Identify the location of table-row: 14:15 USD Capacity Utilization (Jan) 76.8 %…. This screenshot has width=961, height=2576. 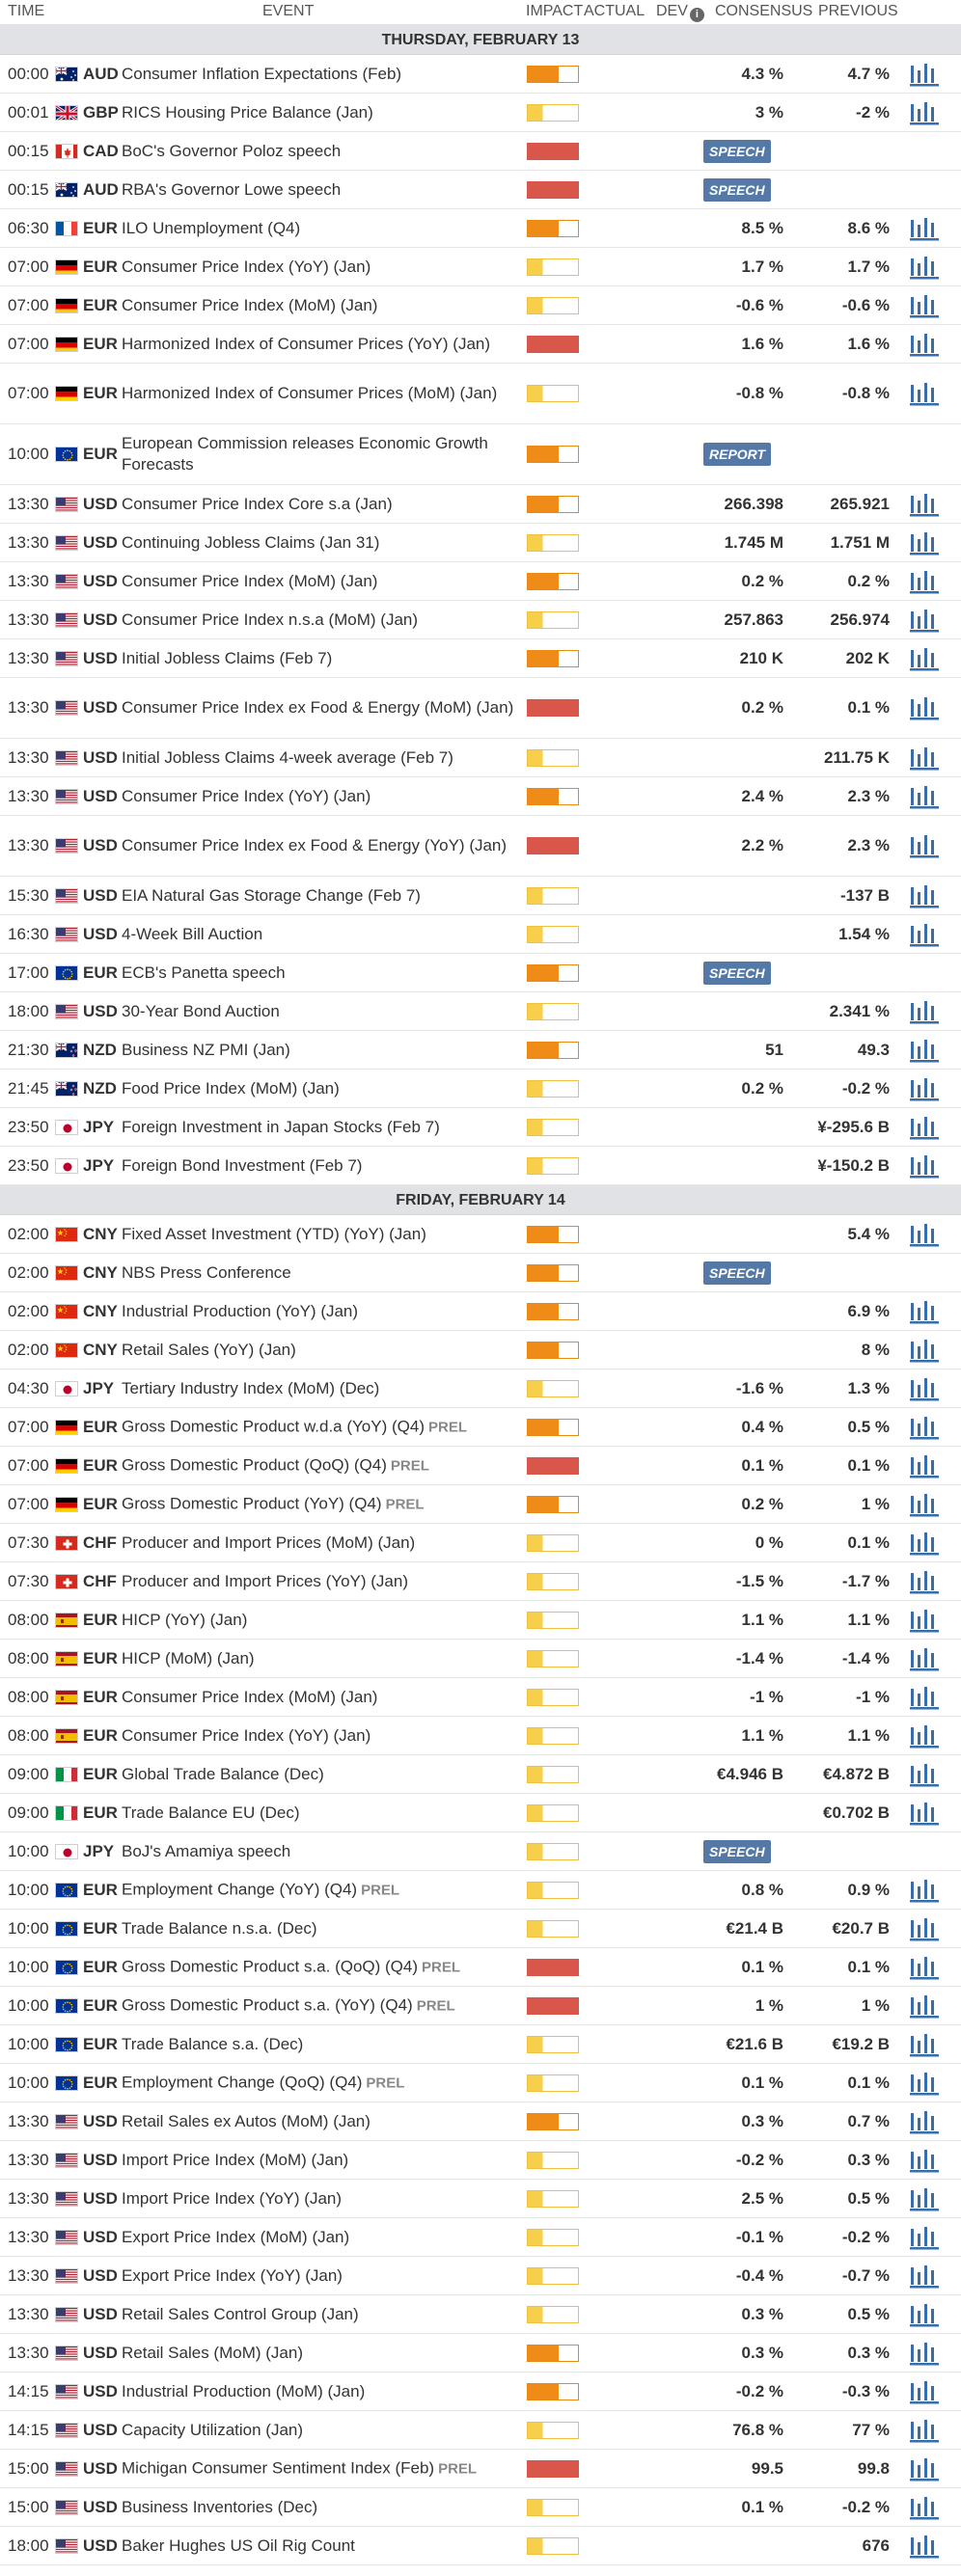
(480, 2430).